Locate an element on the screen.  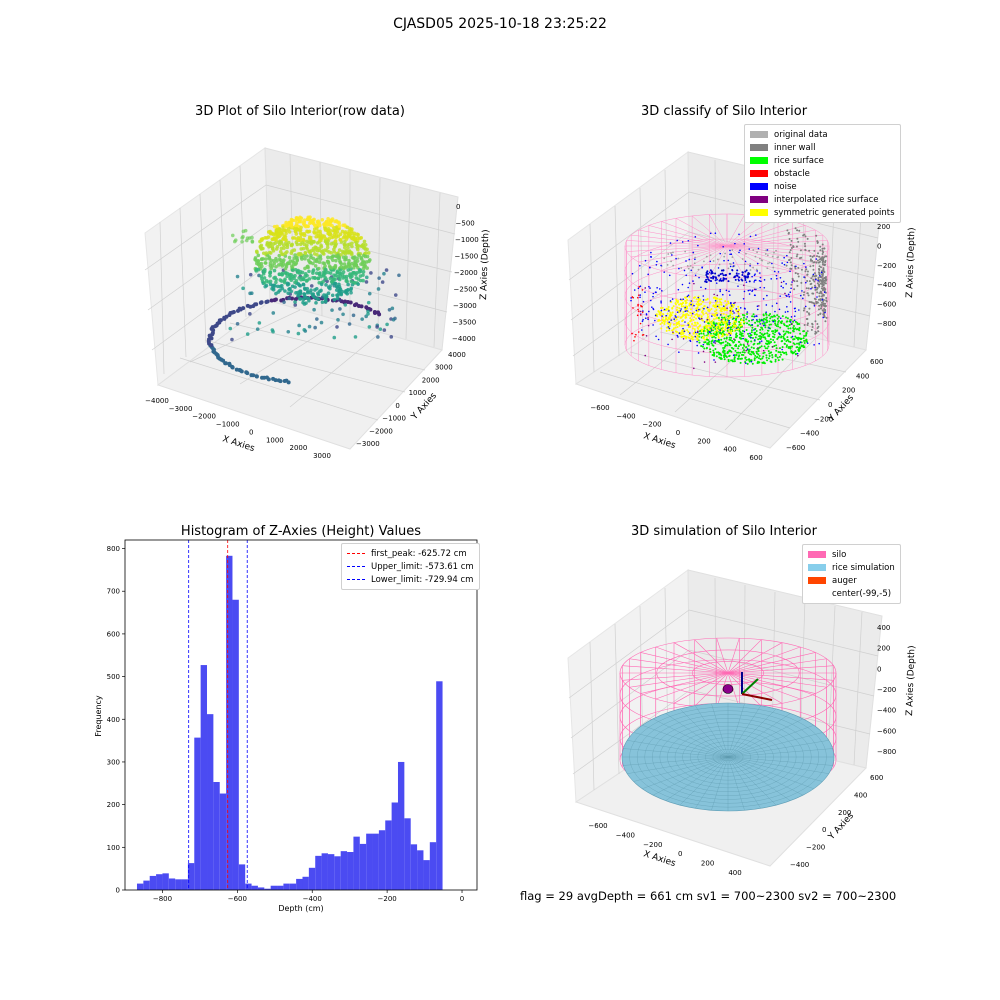
classify-legend-label: symmetric generated points is located at coordinates (834, 212).